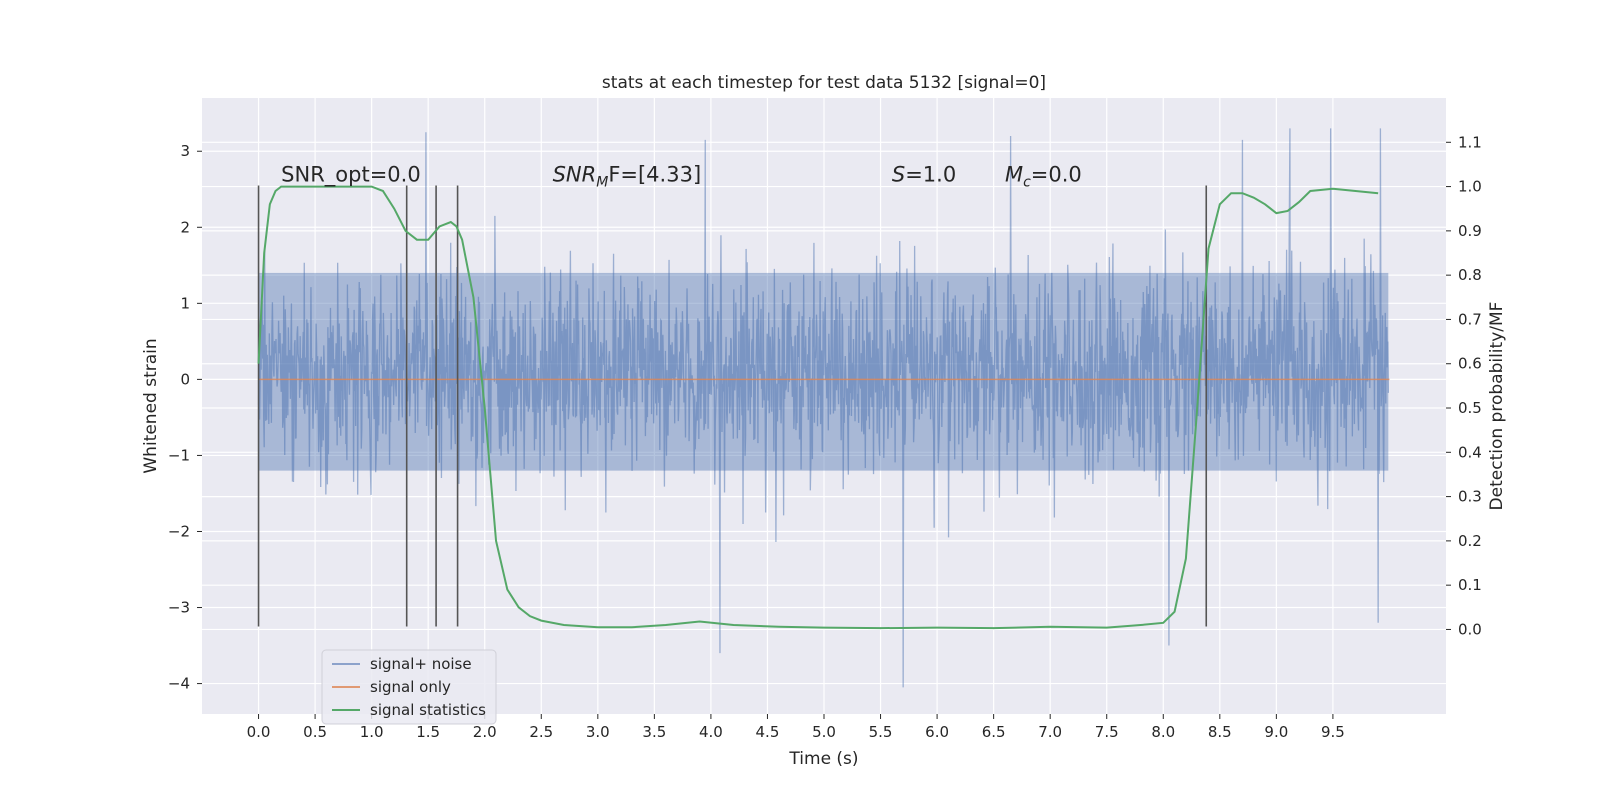  What do you see at coordinates (823, 759) in the screenshot?
I see `x-axis-label: Time (s)` at bounding box center [823, 759].